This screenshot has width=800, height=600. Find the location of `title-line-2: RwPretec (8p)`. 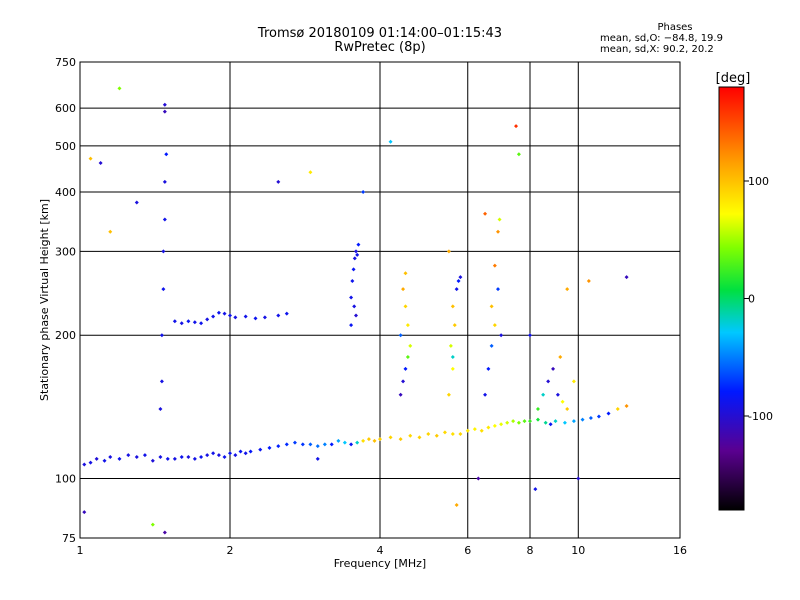

title-line-2: RwPretec (8p) is located at coordinates (380, 47).